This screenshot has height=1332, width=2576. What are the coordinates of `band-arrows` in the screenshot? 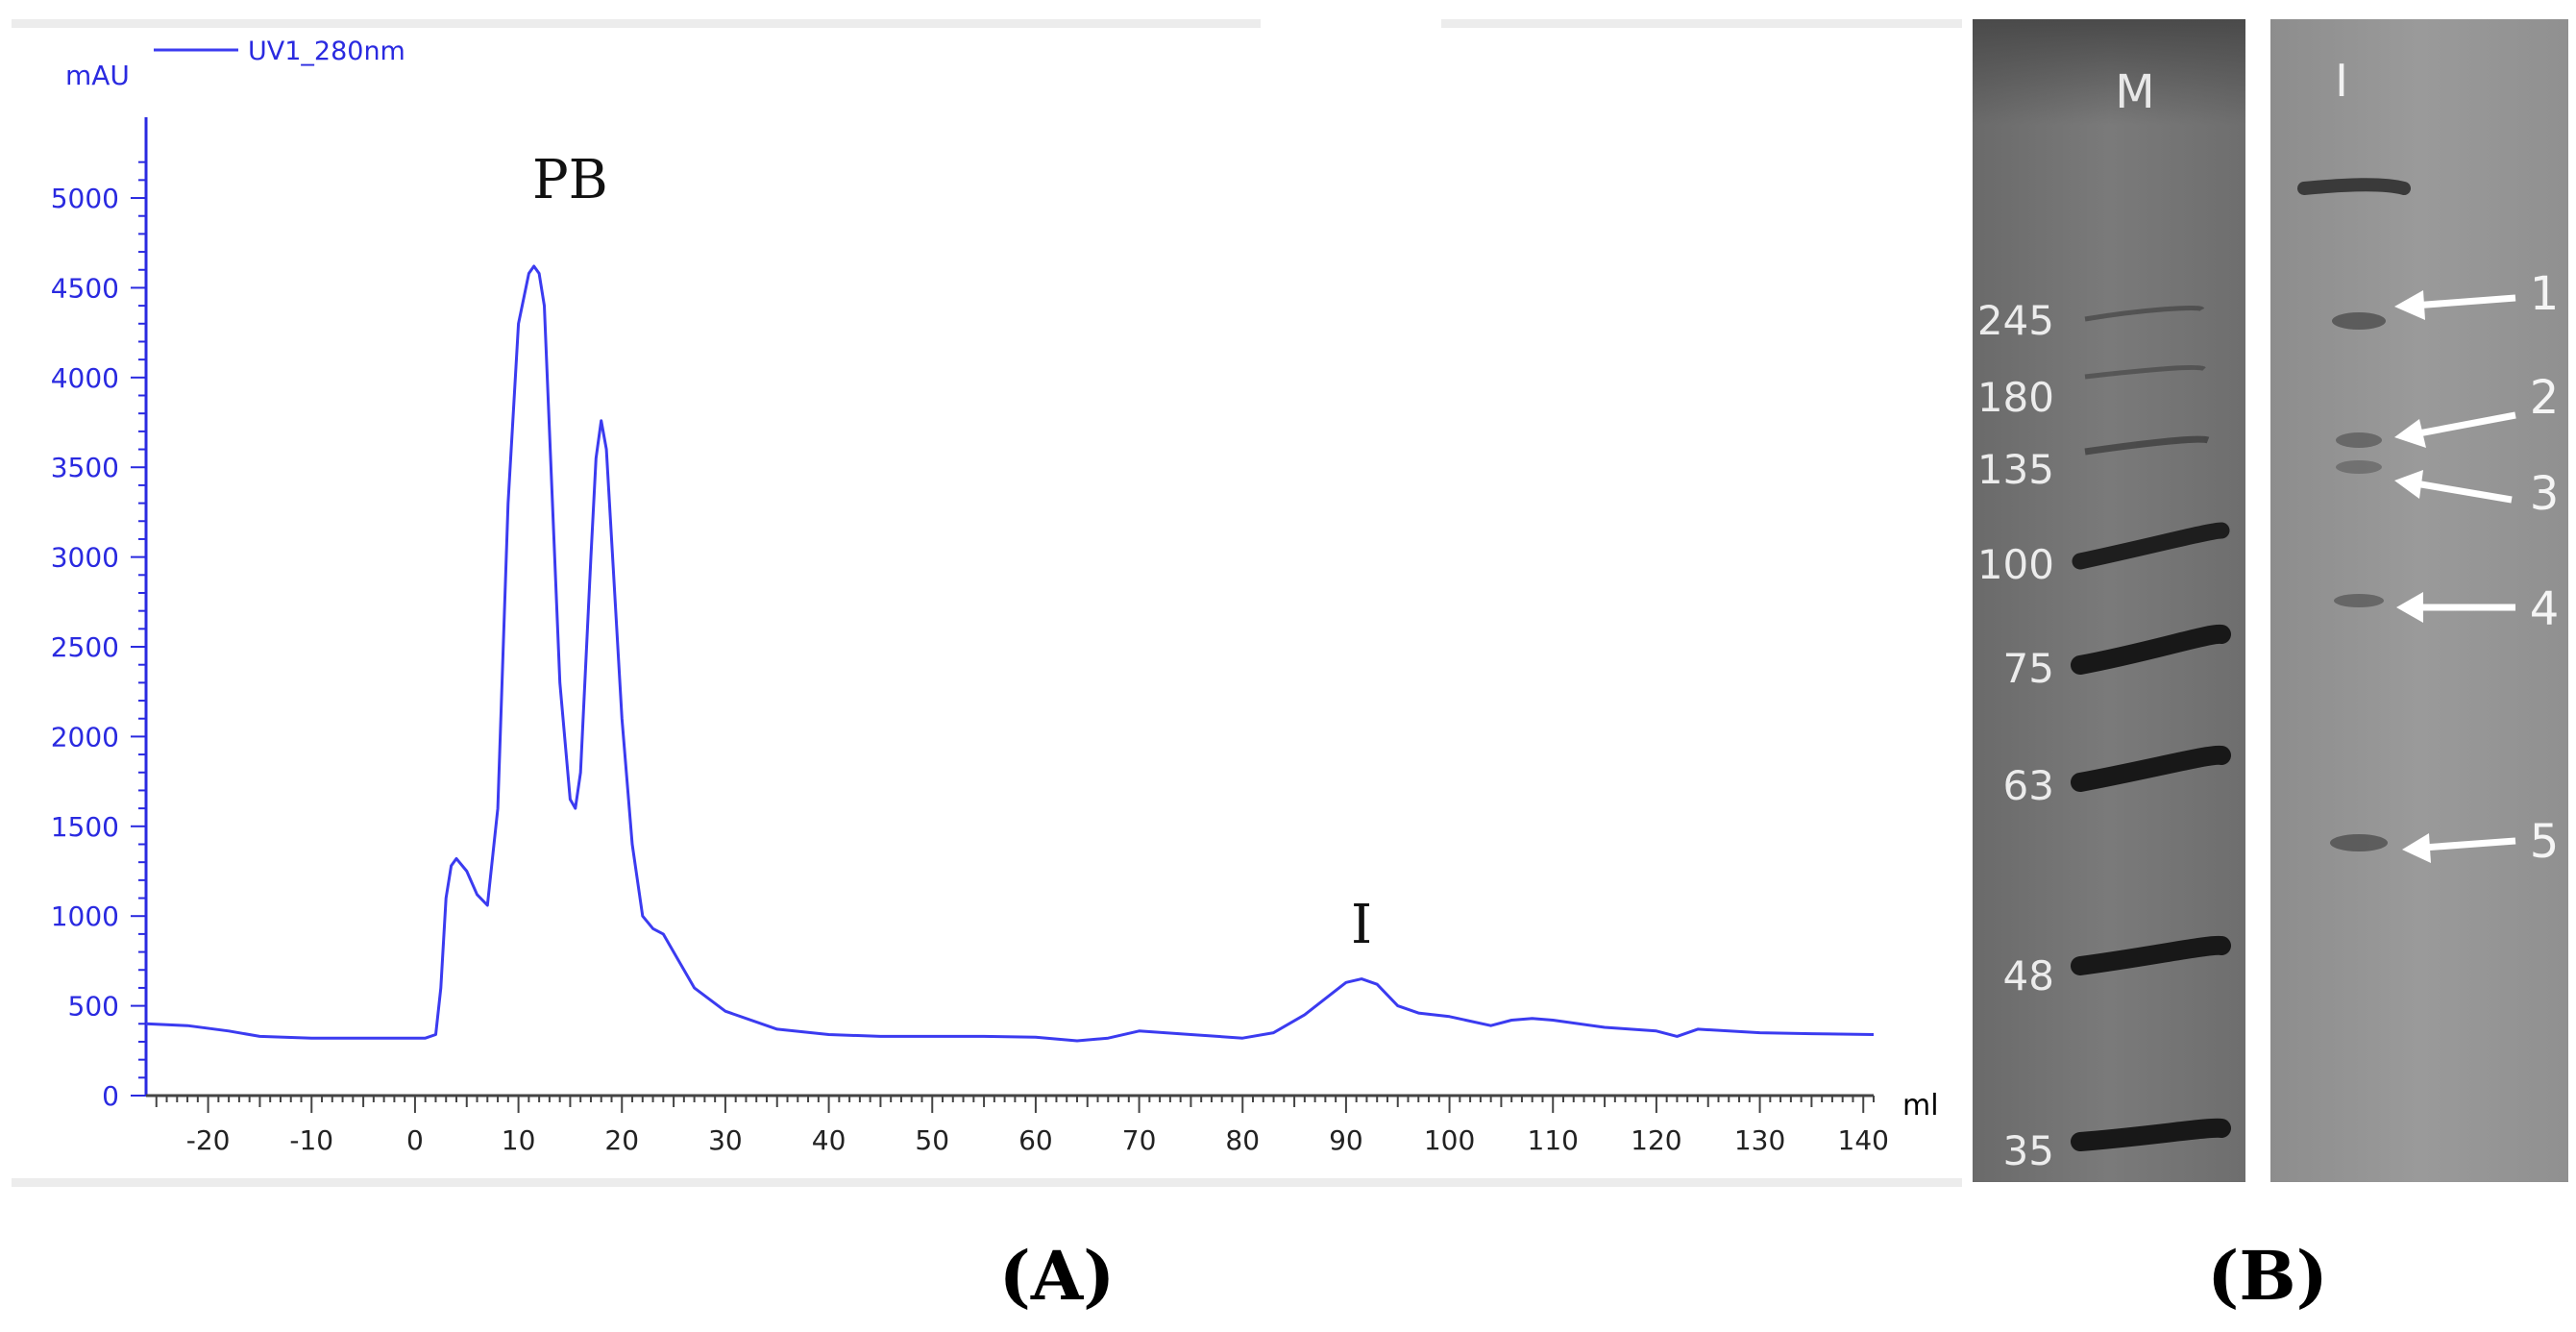 It's located at (2455, 576).